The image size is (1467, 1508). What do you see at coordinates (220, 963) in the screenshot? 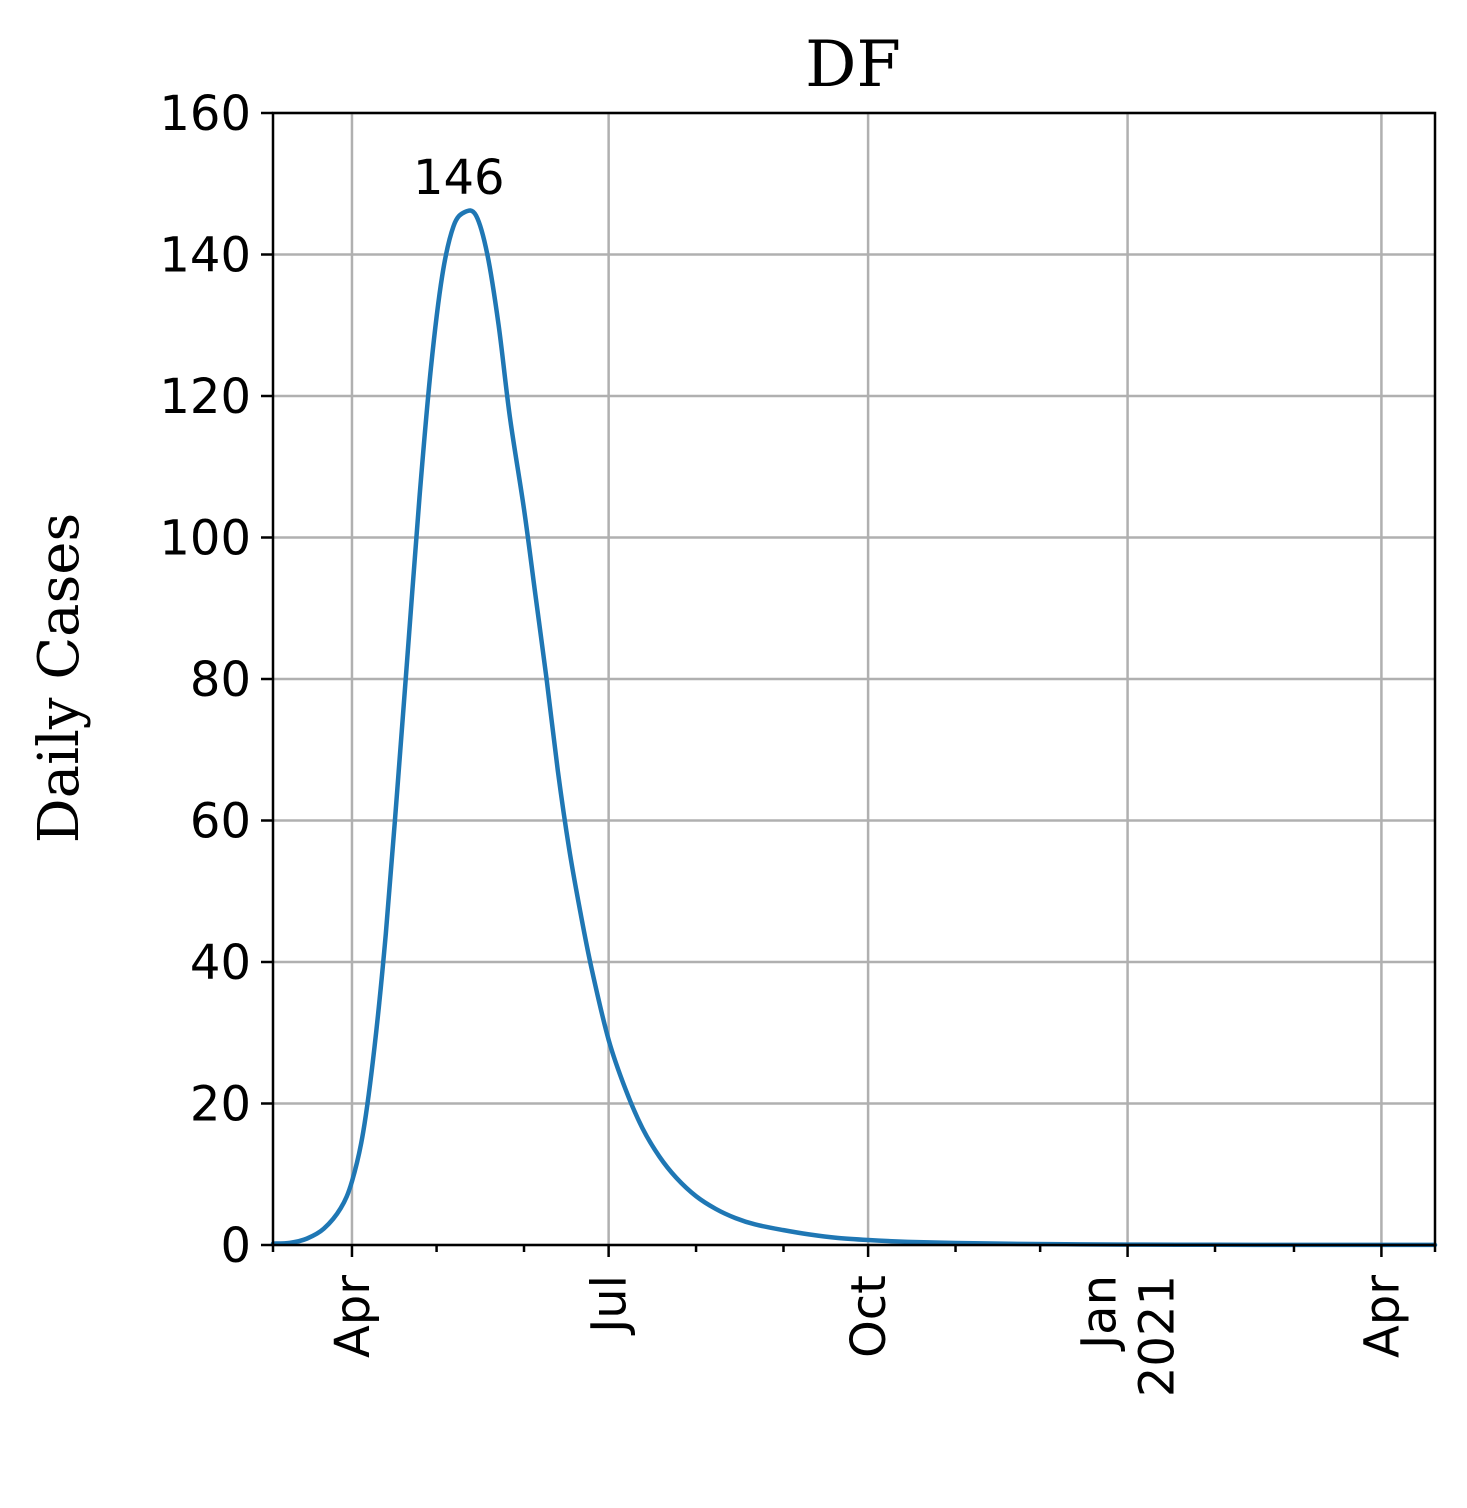
I see `y-tick-label: 40` at bounding box center [220, 963].